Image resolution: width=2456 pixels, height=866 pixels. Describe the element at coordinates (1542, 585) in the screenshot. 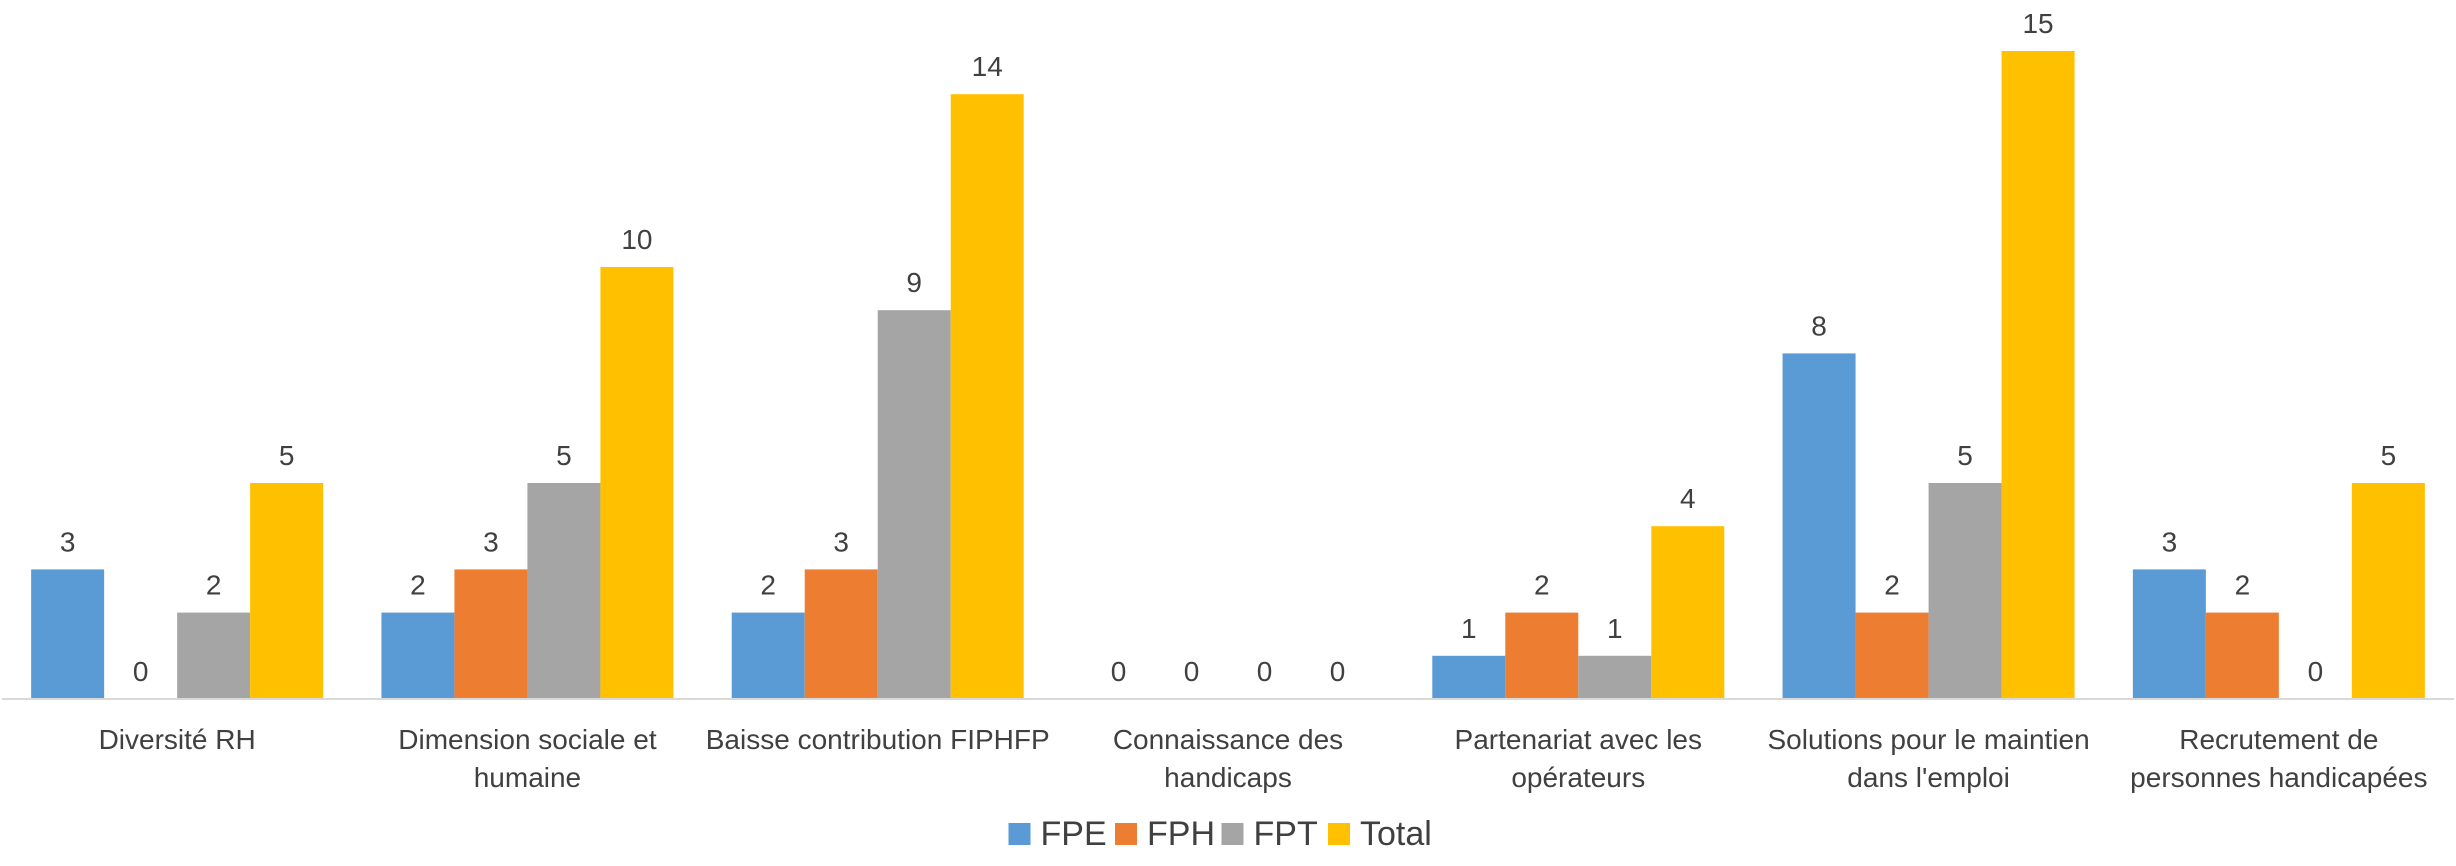

I see `data-label-fph-4: 2` at that location.